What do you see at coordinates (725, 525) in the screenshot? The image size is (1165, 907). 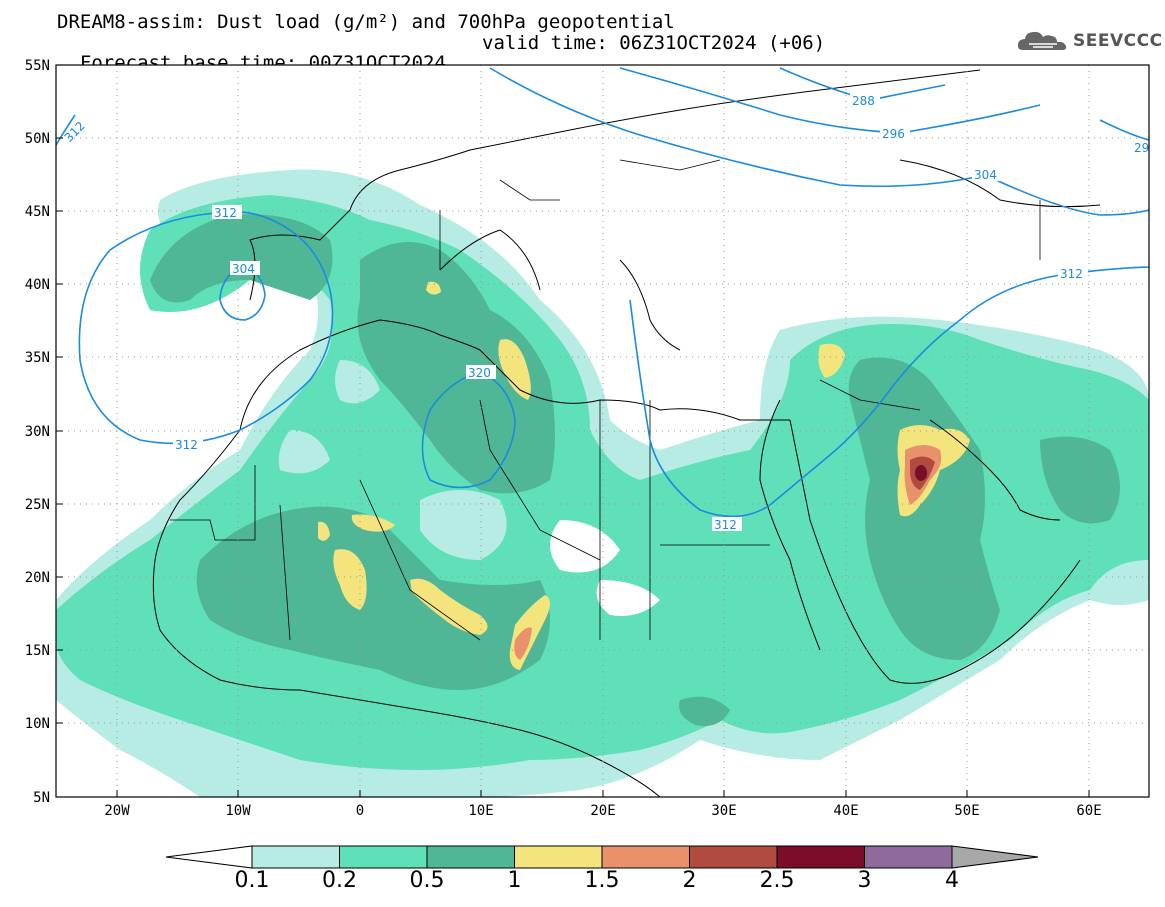 I see `contour-label-312-south: 312` at bounding box center [725, 525].